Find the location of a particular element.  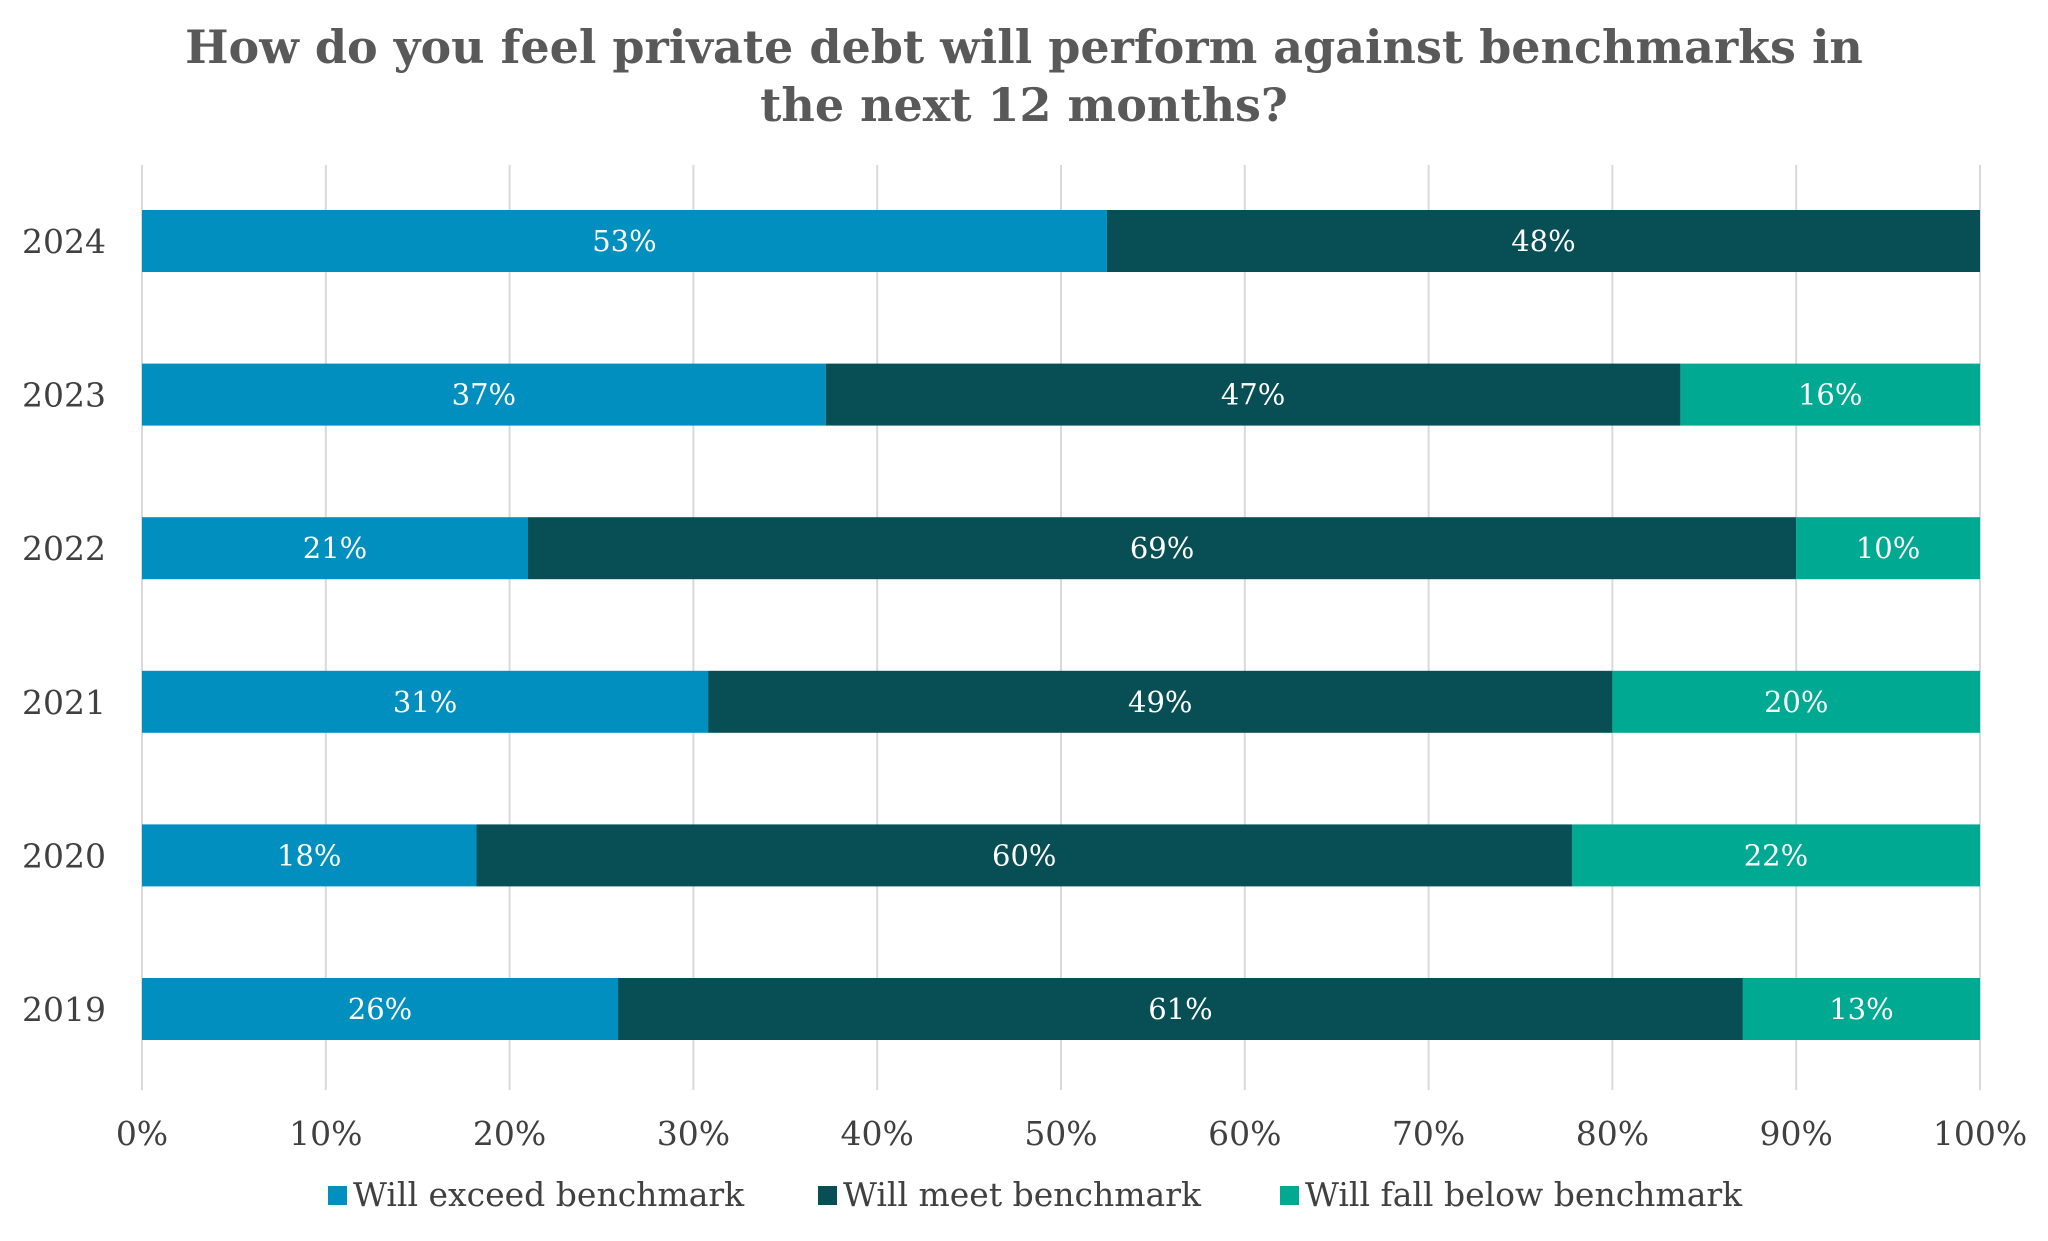

data-label: 53% is located at coordinates (624, 241).